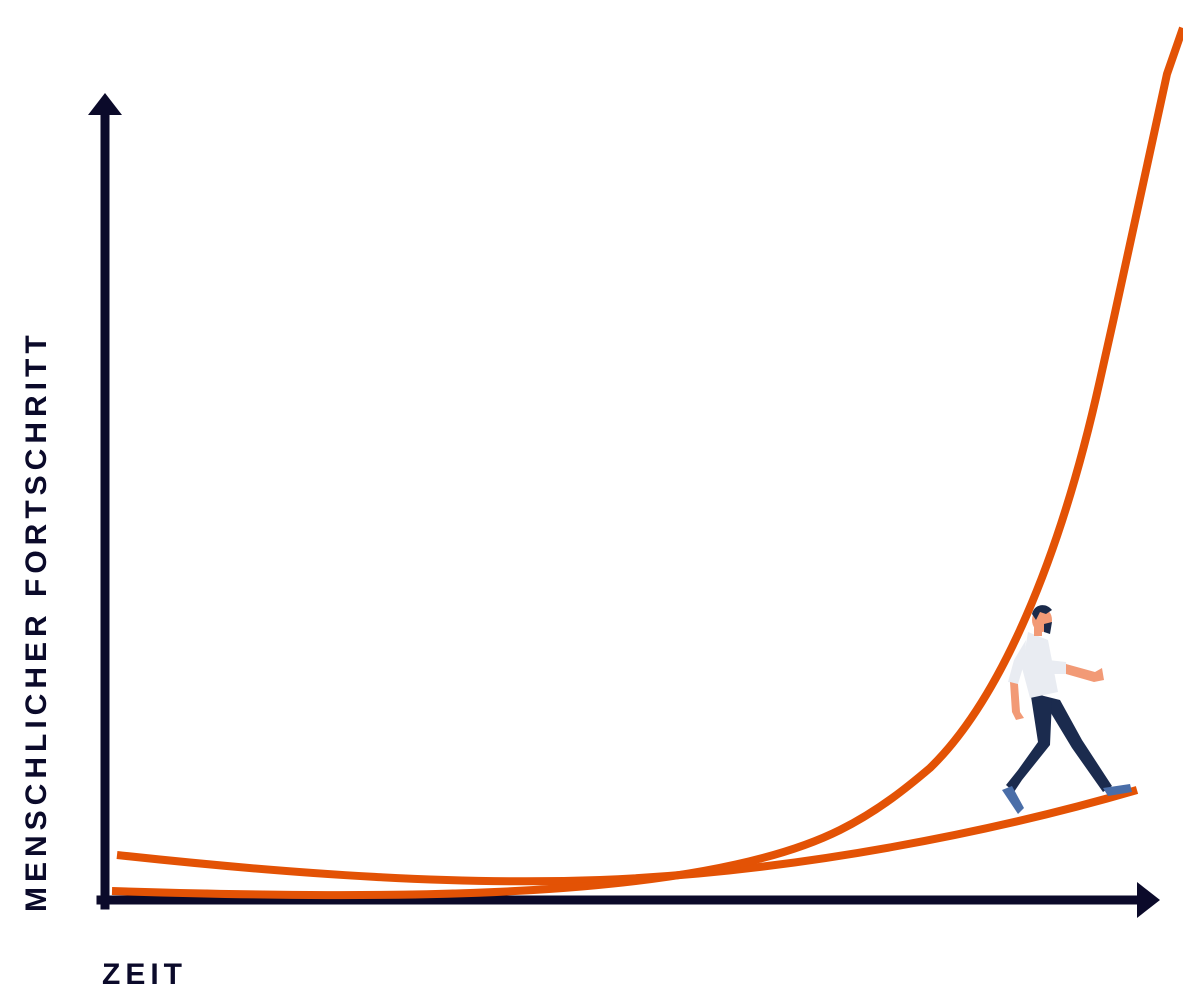  I want to click on x-axis, so click(628, 900).